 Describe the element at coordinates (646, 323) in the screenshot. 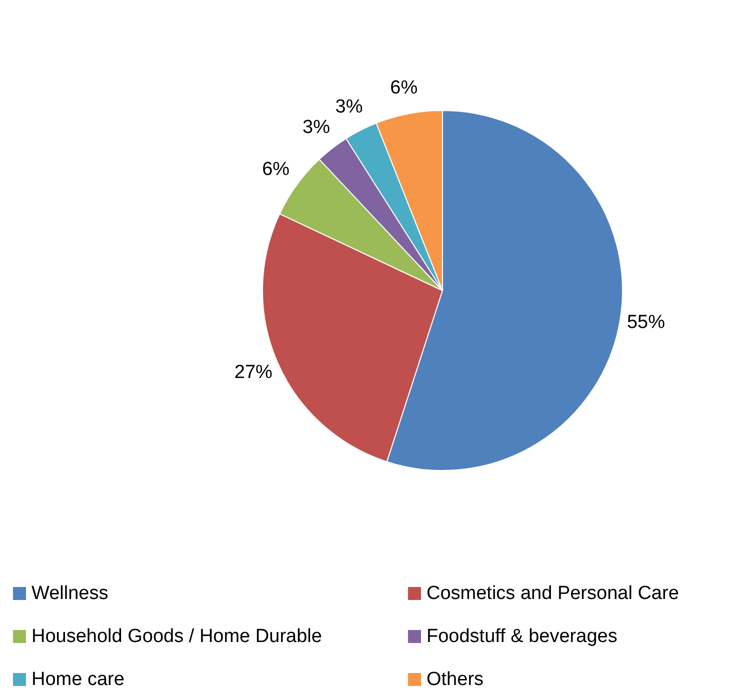

I see `data-label: 55%` at that location.